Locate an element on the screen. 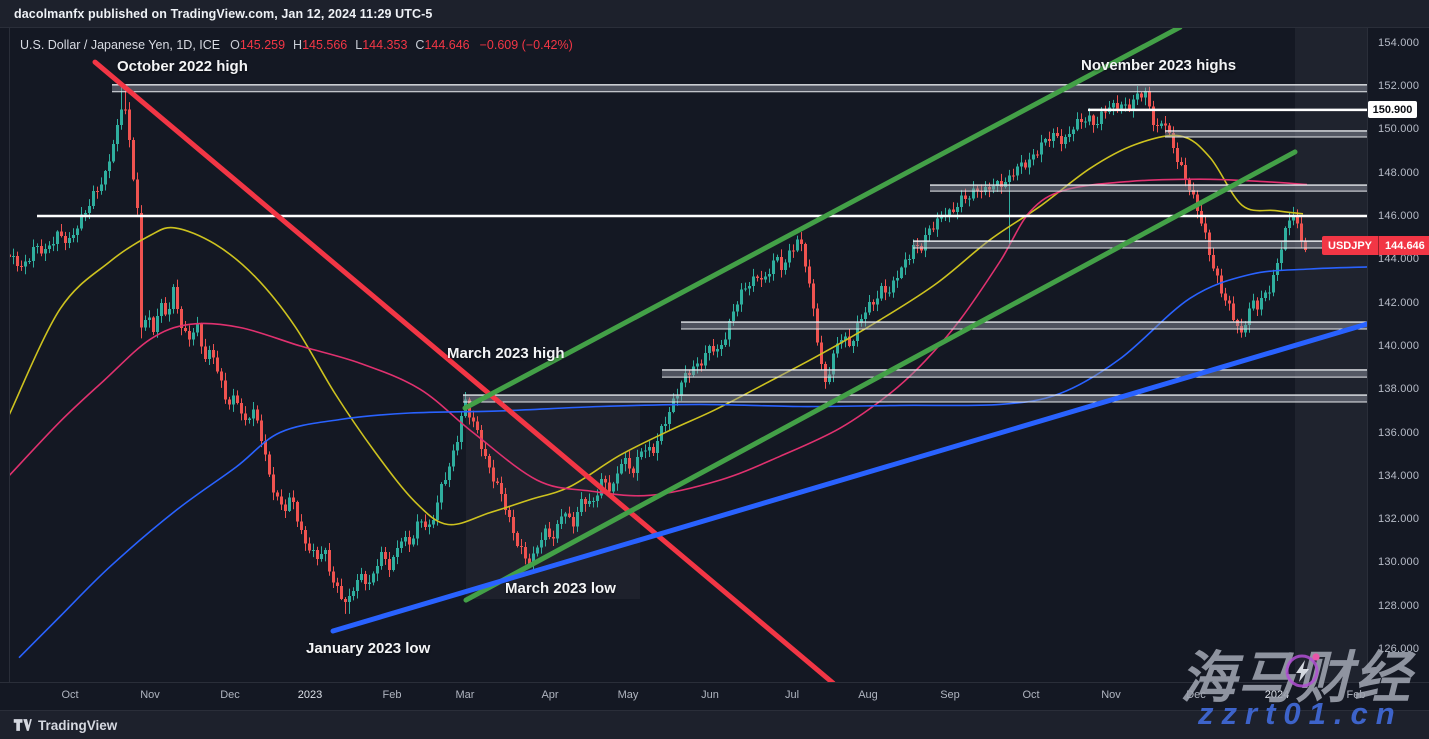 The height and width of the screenshot is (739, 1429). support-137.6-zone is located at coordinates (915, 398).